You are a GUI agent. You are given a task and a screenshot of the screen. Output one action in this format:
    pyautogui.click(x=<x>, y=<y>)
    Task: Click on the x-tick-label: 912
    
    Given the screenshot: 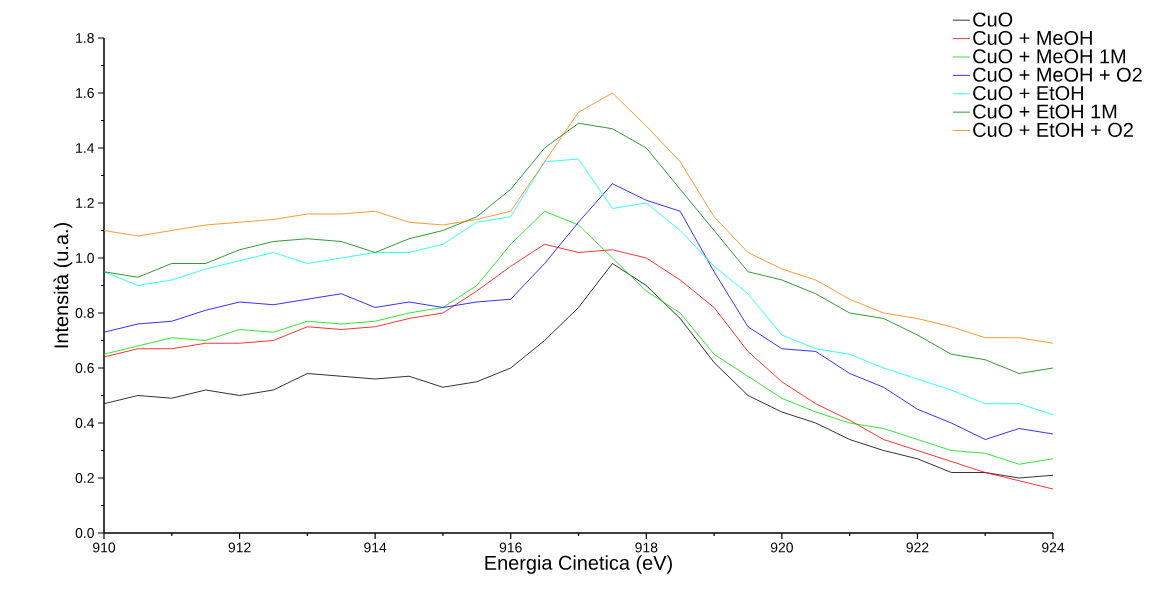 What is the action you would take?
    pyautogui.click(x=239, y=547)
    